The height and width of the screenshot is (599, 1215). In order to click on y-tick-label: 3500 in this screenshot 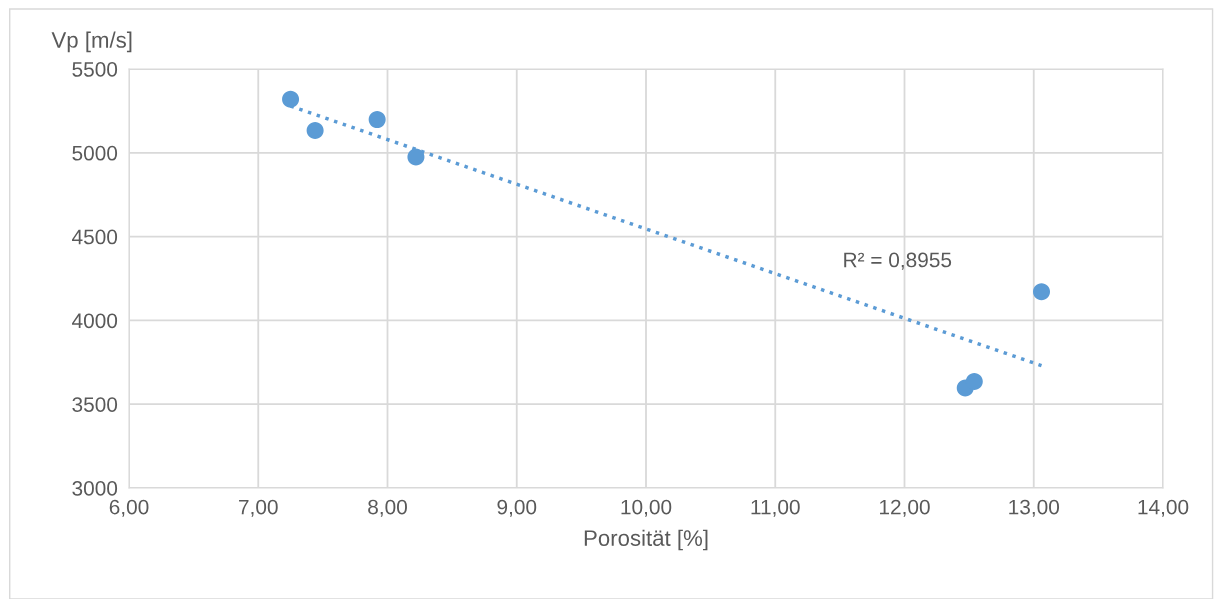, I will do `click(95, 404)`.